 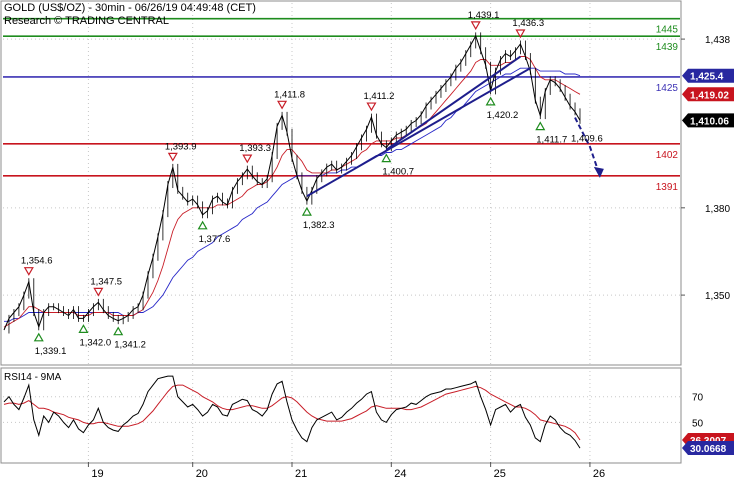 I want to click on trend-lines: 1,409.6, so click(x=455, y=126).